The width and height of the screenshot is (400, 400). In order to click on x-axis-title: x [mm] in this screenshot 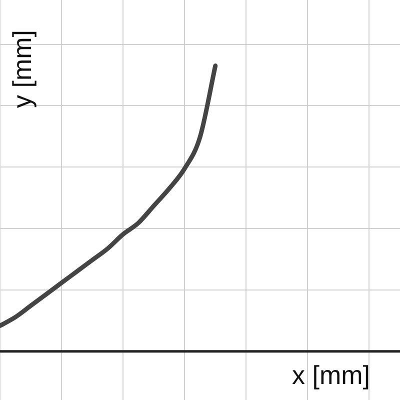, I will do `click(331, 375)`.